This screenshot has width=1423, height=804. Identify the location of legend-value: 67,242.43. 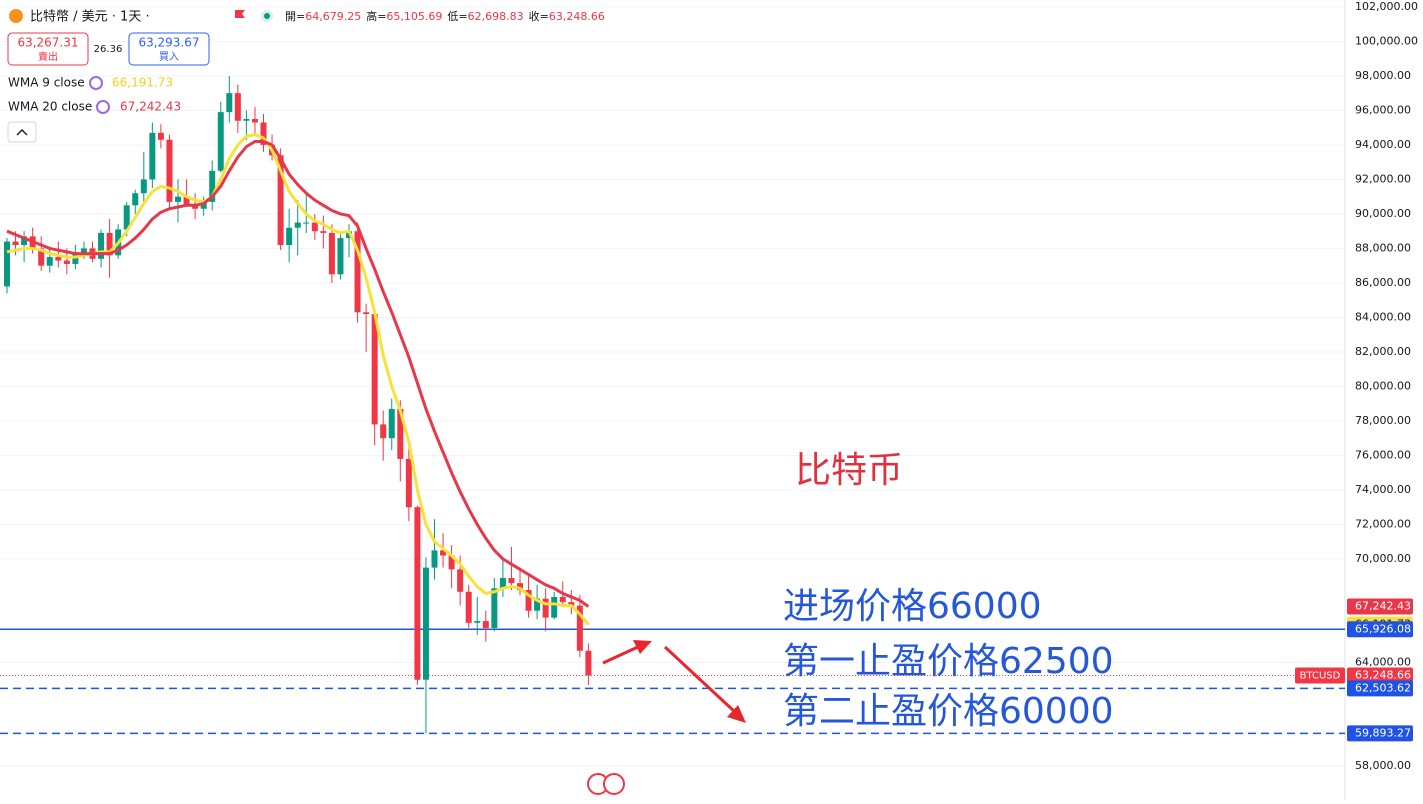
(150, 107).